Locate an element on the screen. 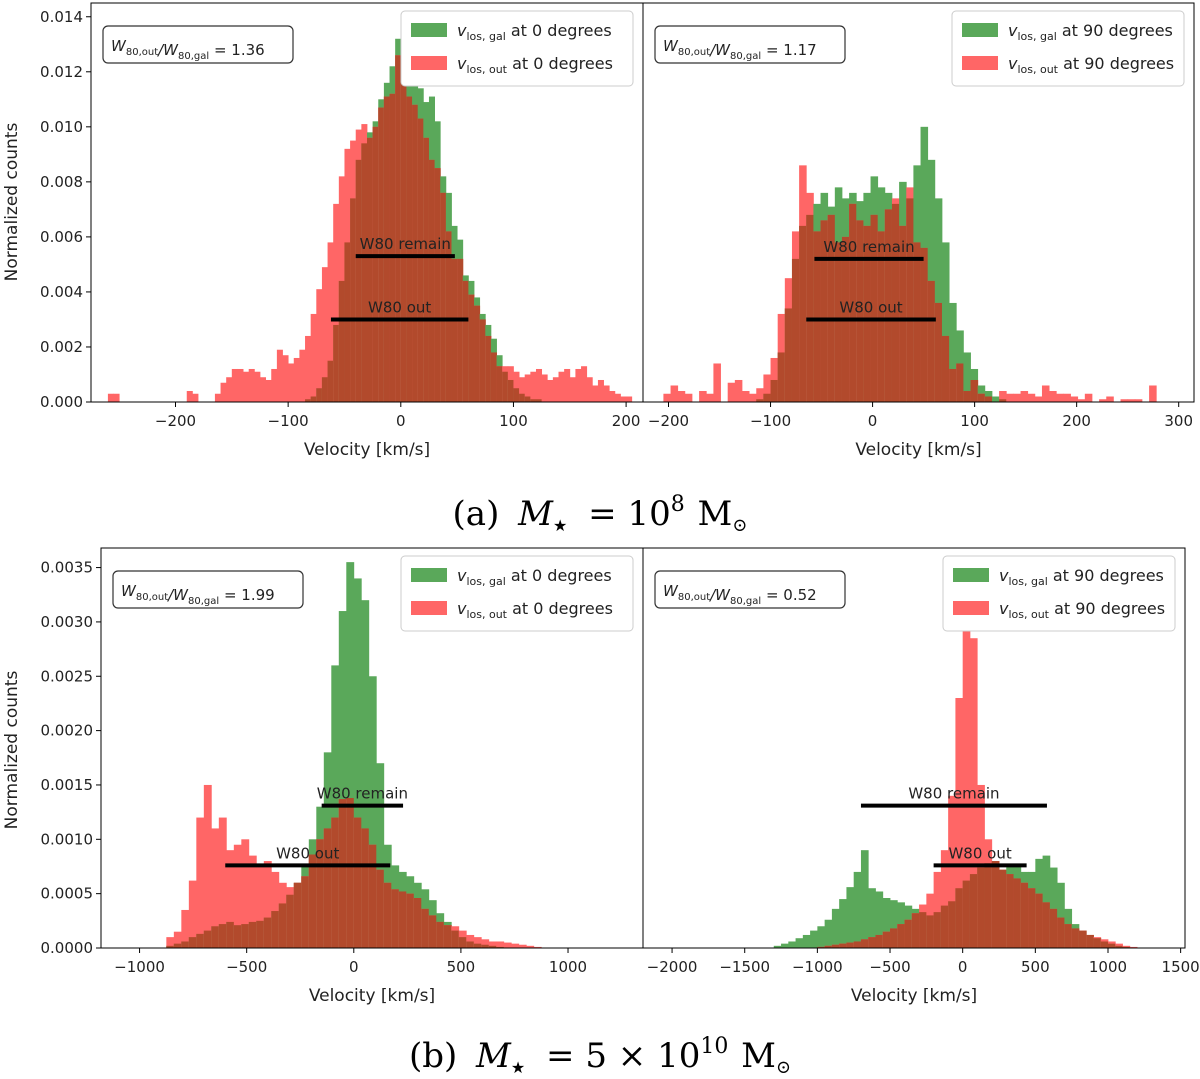 This screenshot has width=1200, height=1079. y-tick-label: 0.0020 is located at coordinates (67, 731).